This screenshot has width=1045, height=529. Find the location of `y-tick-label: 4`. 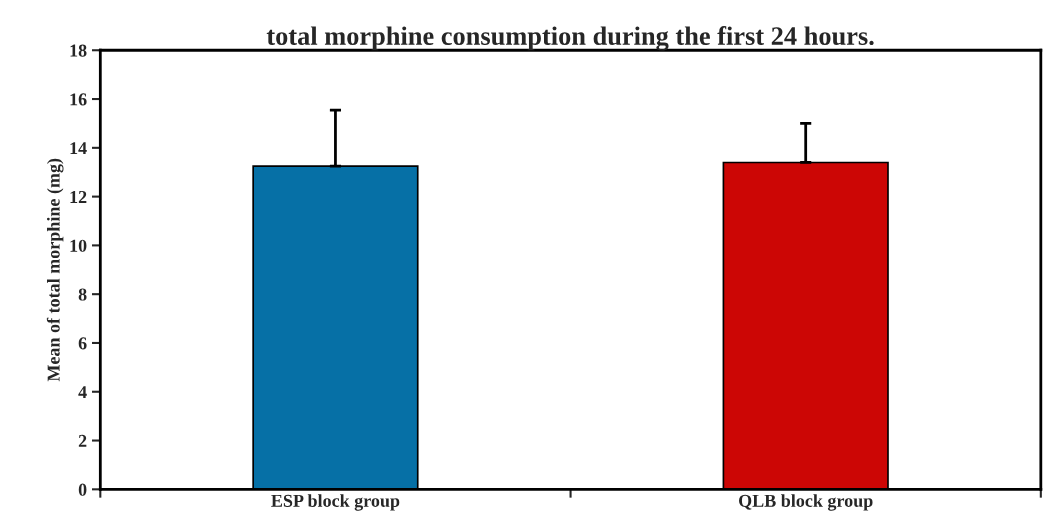

y-tick-label: 4 is located at coordinates (82, 392).